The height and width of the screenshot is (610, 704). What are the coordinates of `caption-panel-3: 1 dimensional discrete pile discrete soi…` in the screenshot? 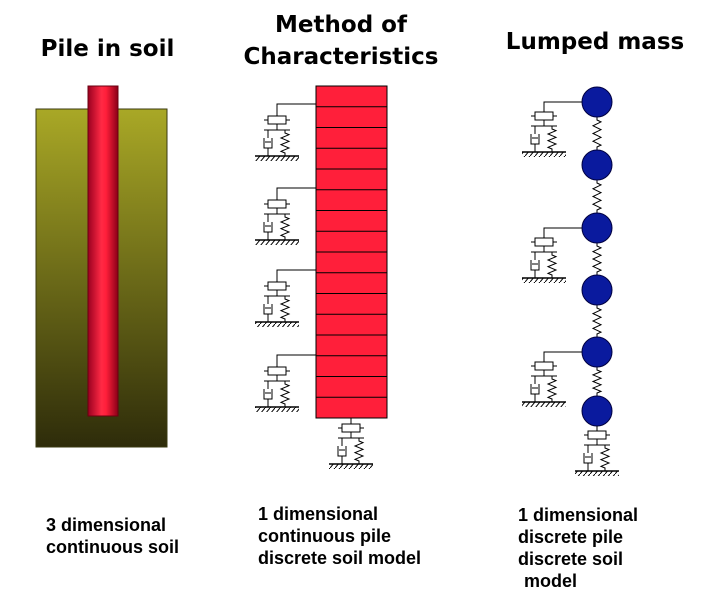 It's located at (578, 548).